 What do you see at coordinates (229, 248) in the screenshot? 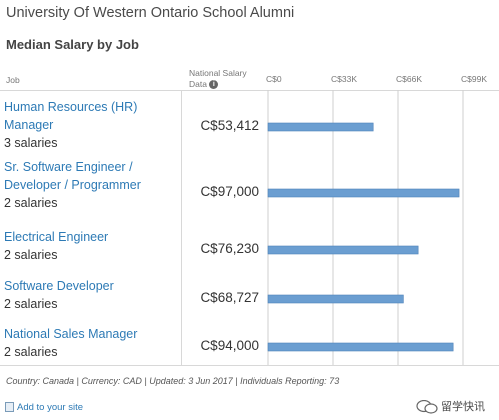
I see `salary-value-label: C$76,230` at bounding box center [229, 248].